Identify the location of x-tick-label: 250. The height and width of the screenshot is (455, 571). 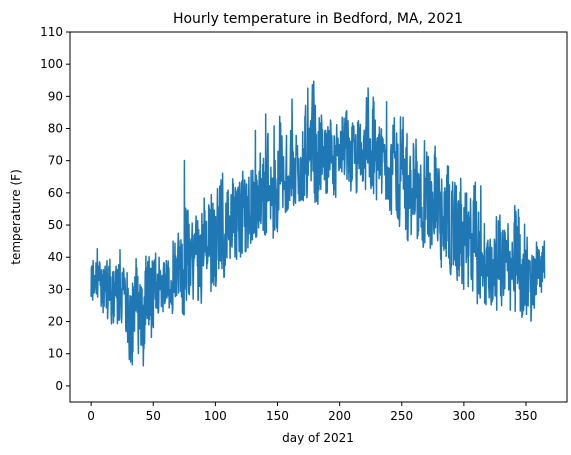
(401, 416).